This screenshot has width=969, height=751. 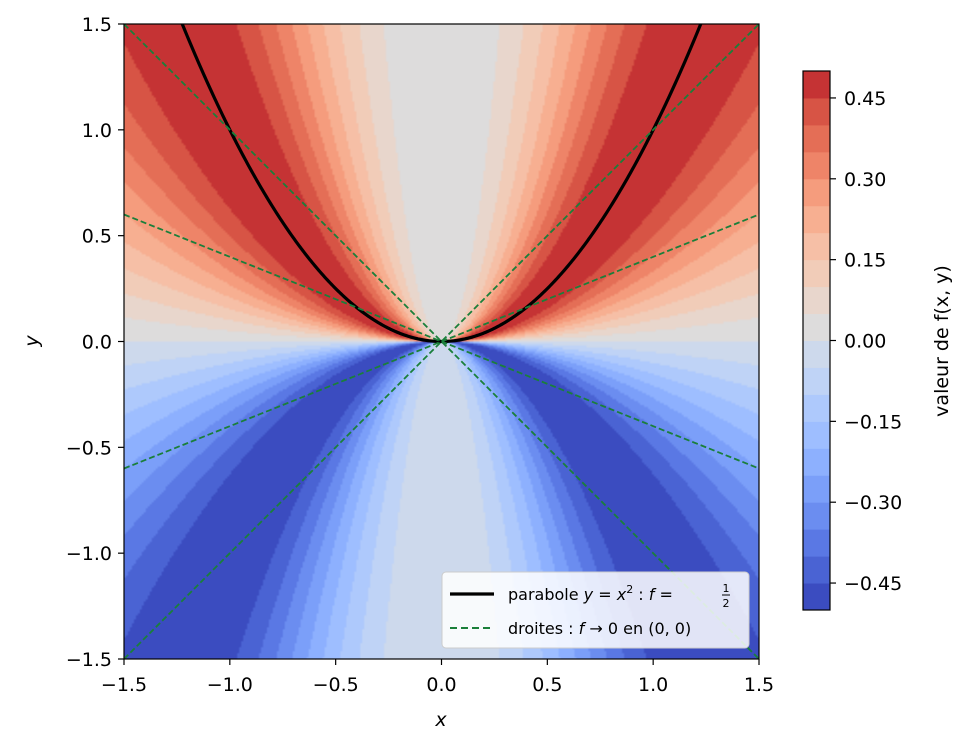 What do you see at coordinates (726, 603) in the screenshot?
I see `legend-fraction-denominator: 2` at bounding box center [726, 603].